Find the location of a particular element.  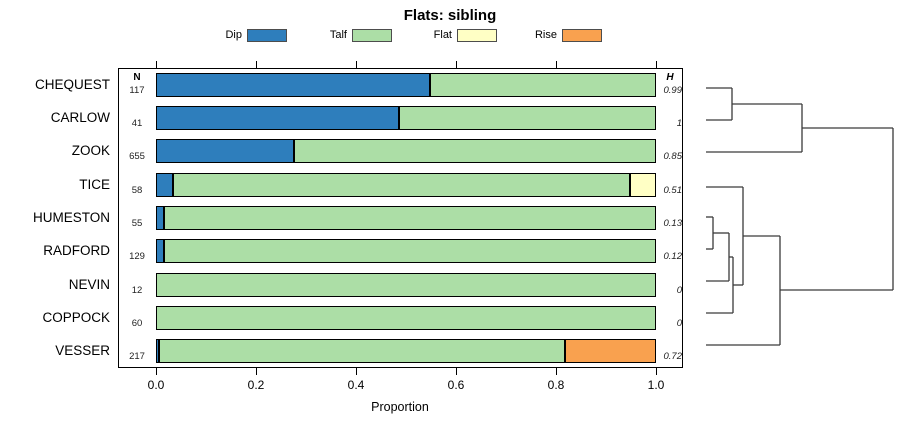

x-axis-tick-label: 1.0 is located at coordinates (656, 385).